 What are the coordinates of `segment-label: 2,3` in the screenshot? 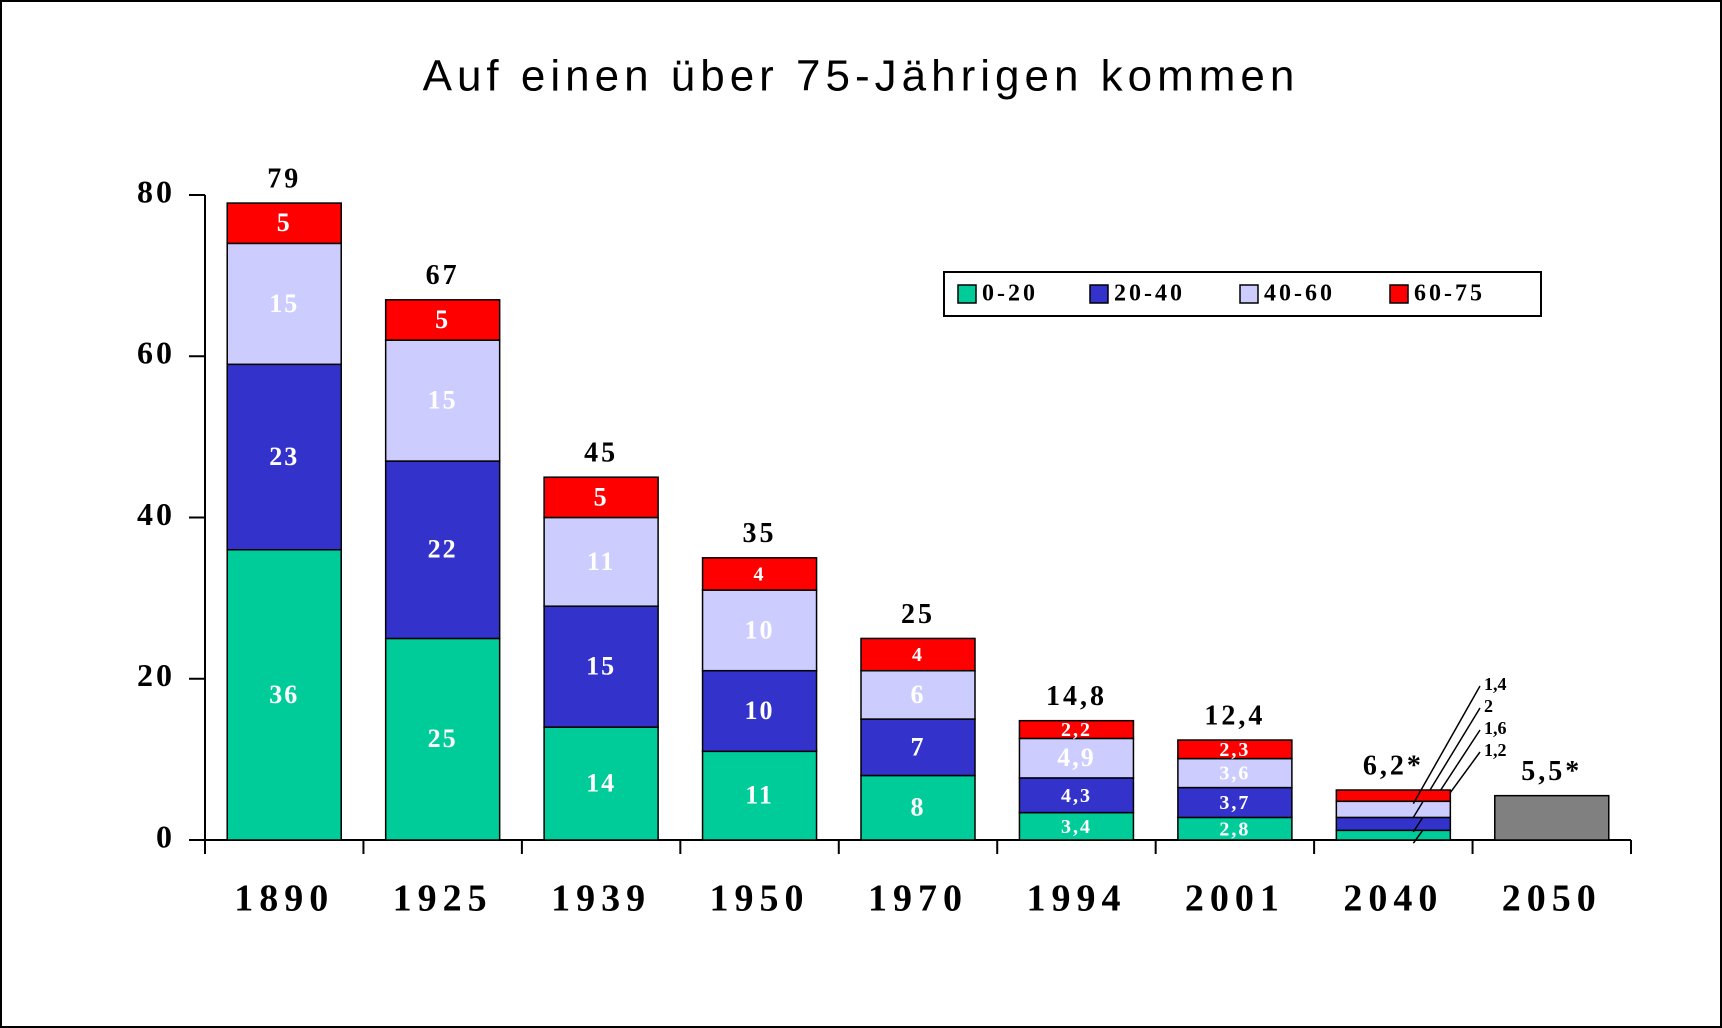 It's located at (1234, 750).